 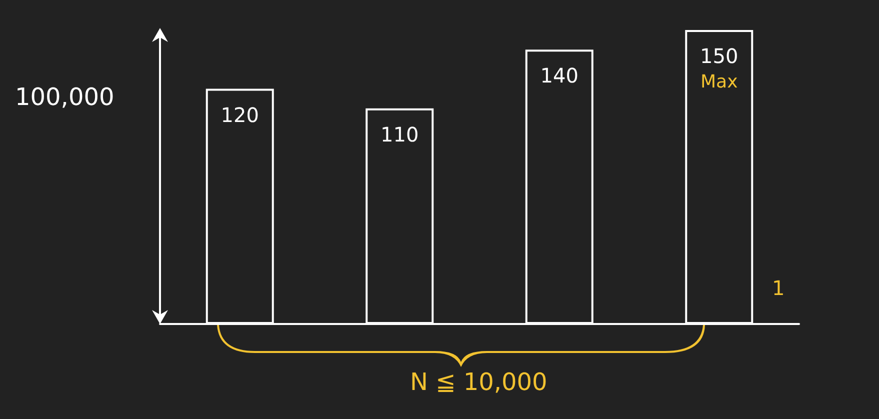 What do you see at coordinates (559, 76) in the screenshot?
I see `data-label: 140` at bounding box center [559, 76].